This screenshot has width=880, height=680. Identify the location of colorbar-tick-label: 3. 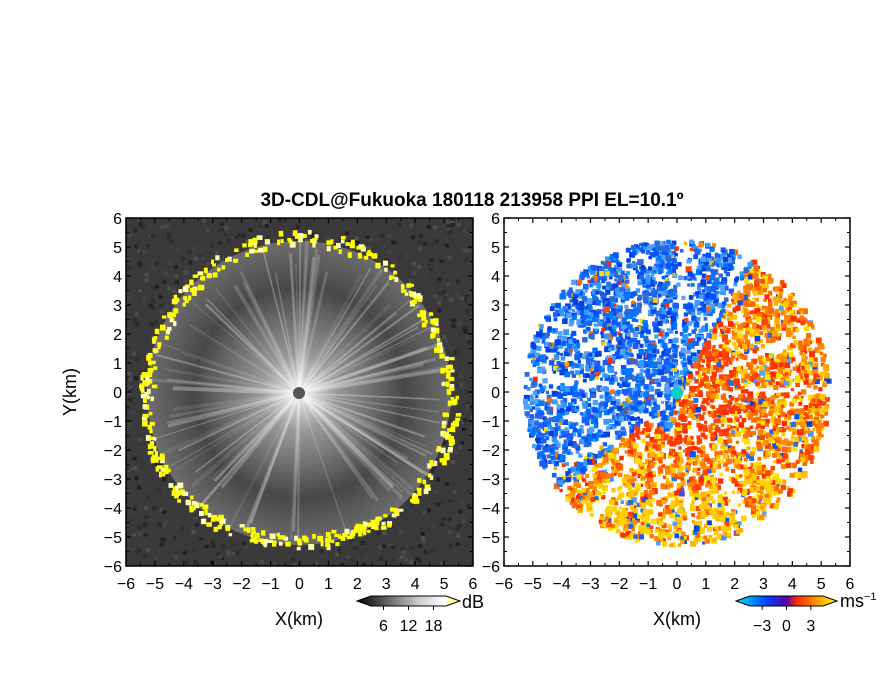
(810, 626).